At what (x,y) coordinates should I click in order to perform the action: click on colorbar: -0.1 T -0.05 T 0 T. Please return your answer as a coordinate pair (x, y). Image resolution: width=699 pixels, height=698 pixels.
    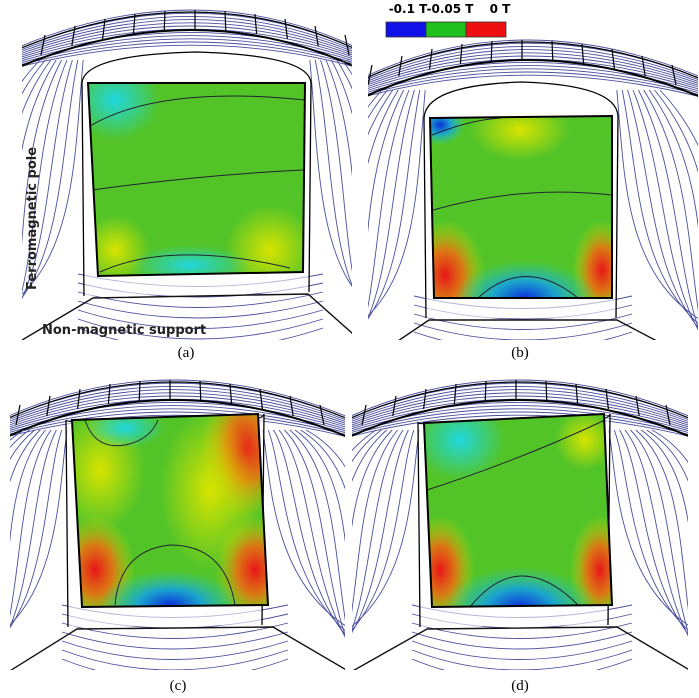
    Looking at the image, I should click on (448, 20).